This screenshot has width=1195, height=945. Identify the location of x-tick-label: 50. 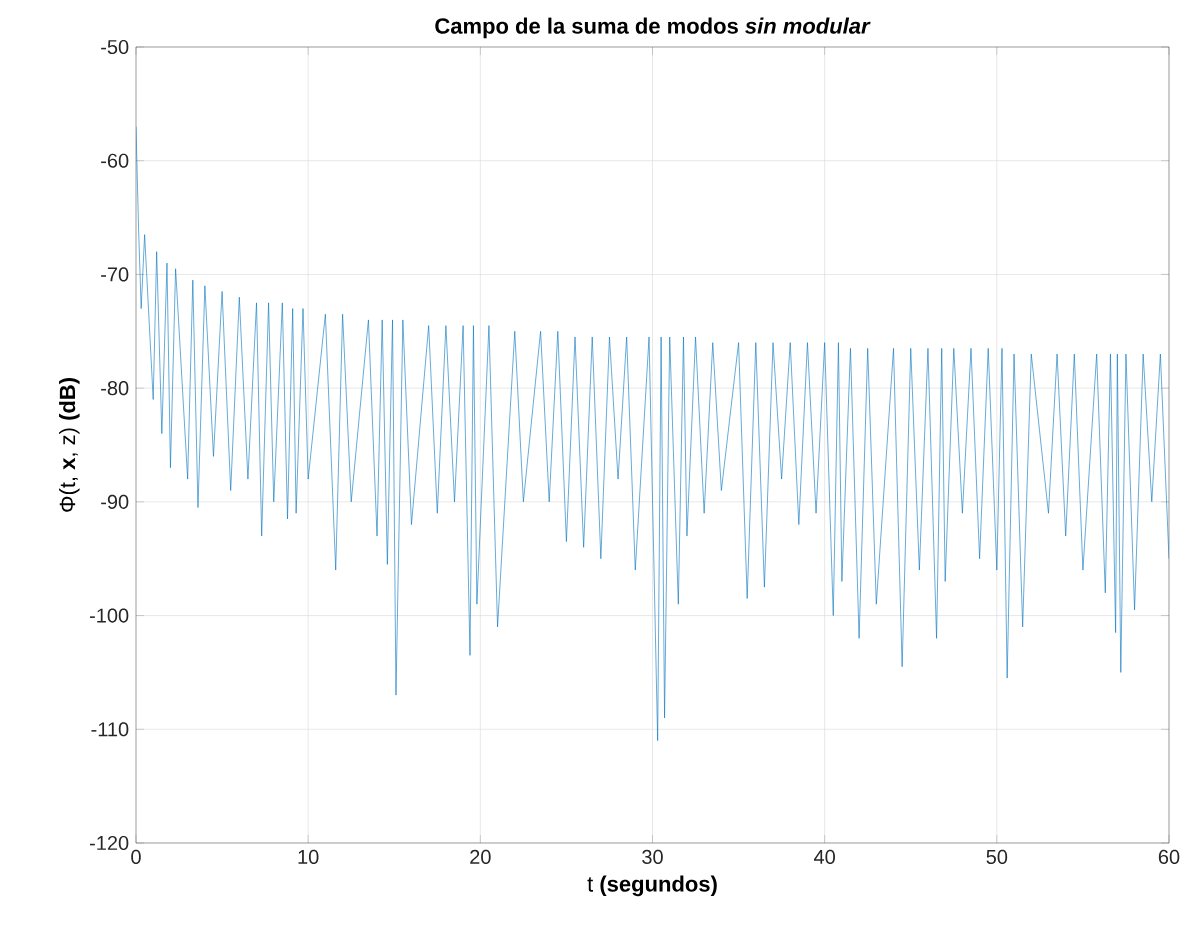
(997, 857).